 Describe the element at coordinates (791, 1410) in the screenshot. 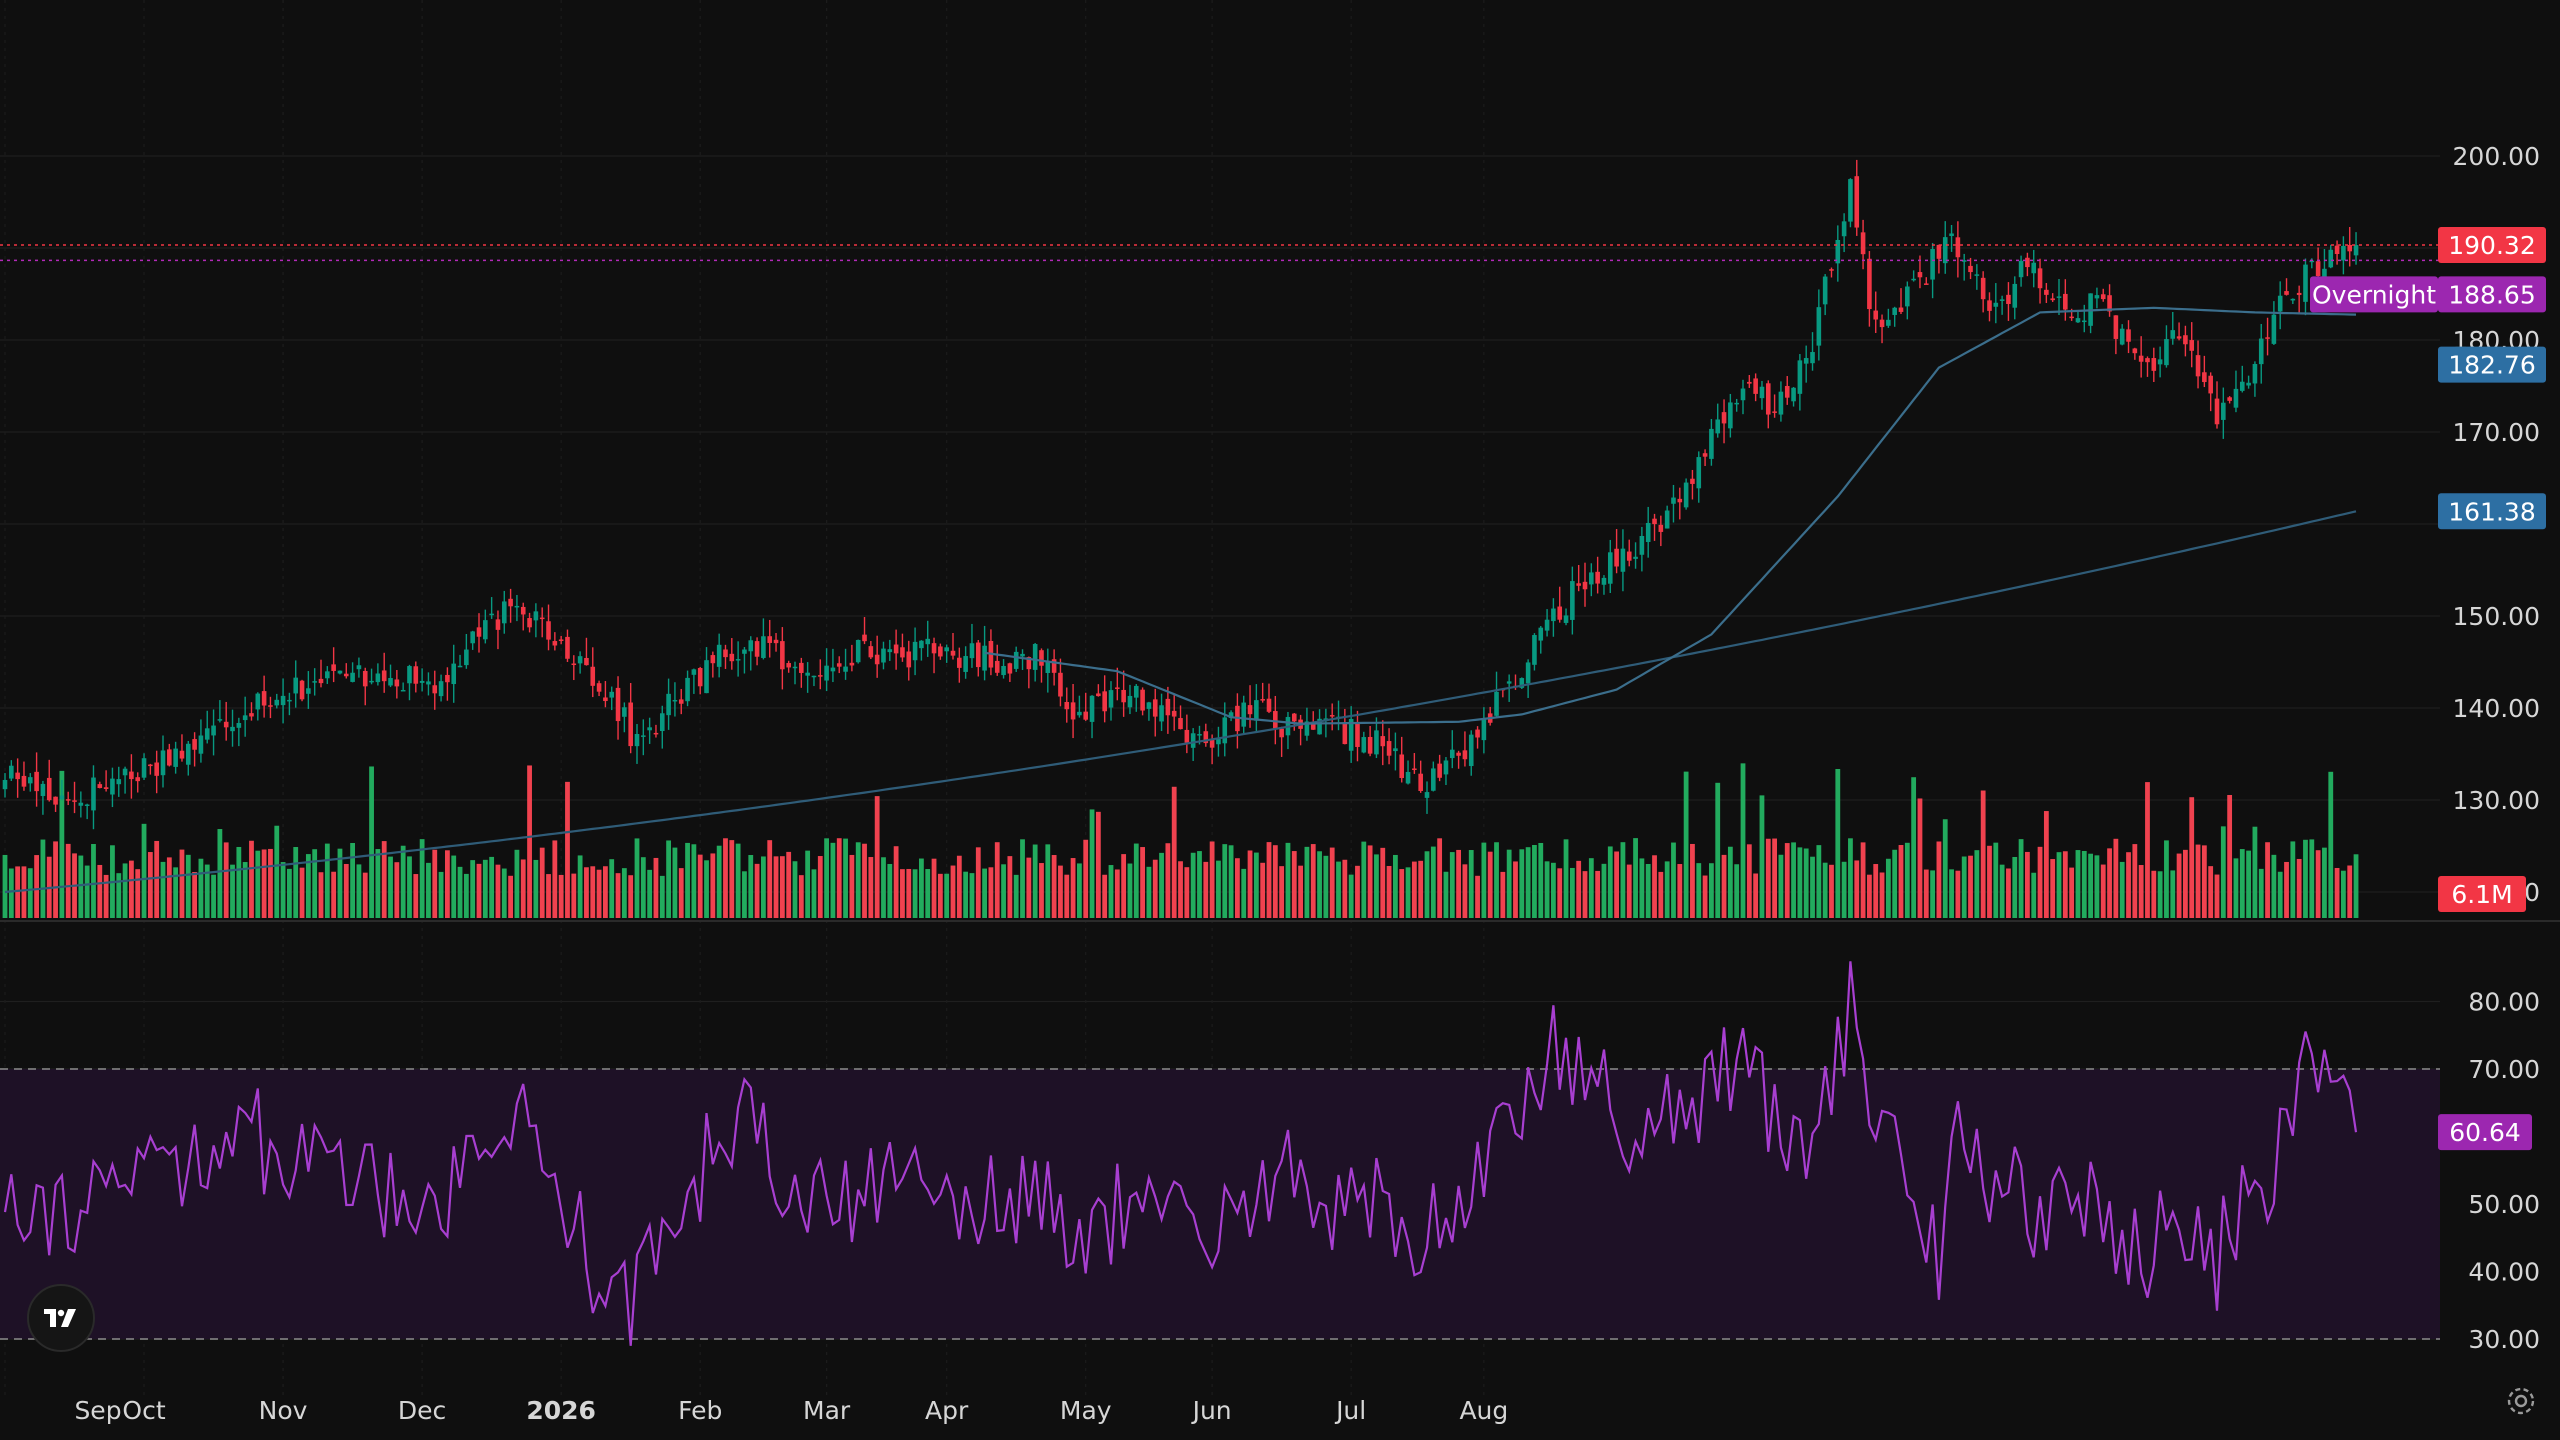

I see `time-axis: Sep Oct Nov Dec 2026 Feb Mar Apr May Jun Jul Aug` at that location.